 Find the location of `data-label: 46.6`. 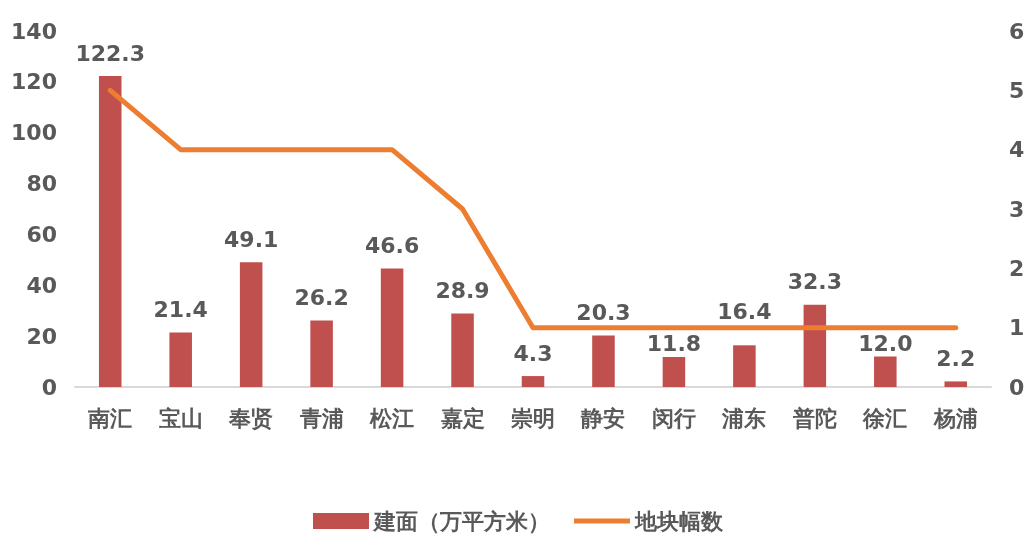

data-label: 46.6 is located at coordinates (392, 245).